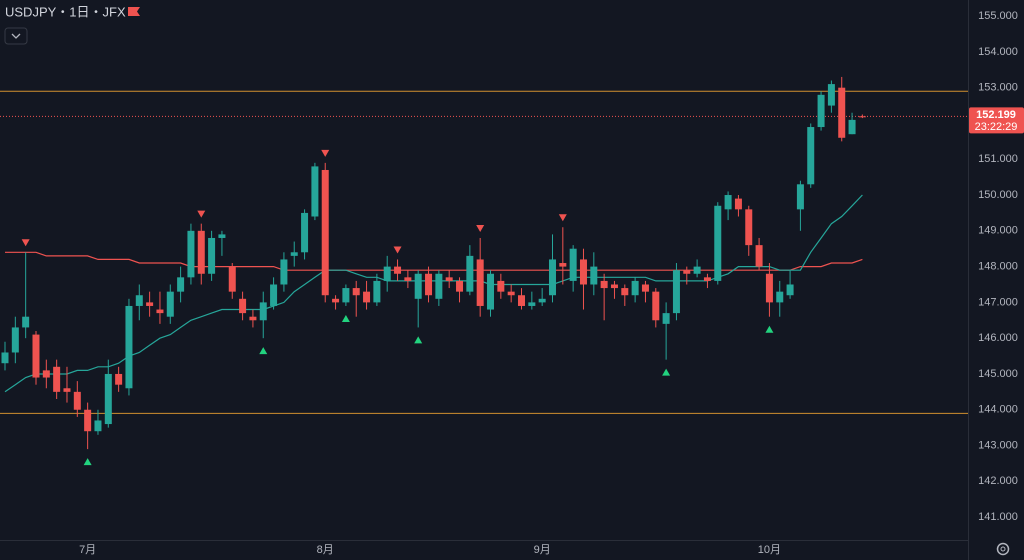 Image resolution: width=1024 pixels, height=560 pixels. Describe the element at coordinates (769, 550) in the screenshot. I see `x-tick-label: 10月` at that location.